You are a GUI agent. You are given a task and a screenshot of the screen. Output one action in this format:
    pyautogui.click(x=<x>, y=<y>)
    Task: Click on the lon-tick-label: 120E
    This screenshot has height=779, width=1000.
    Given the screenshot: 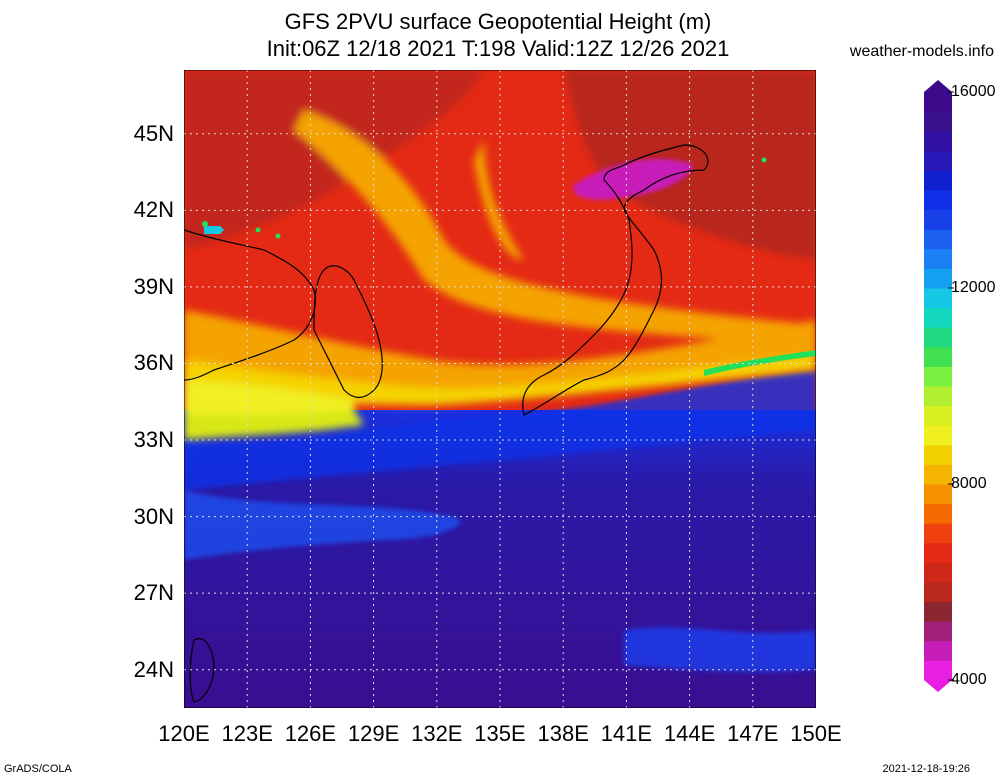 What is the action you would take?
    pyautogui.click(x=184, y=733)
    